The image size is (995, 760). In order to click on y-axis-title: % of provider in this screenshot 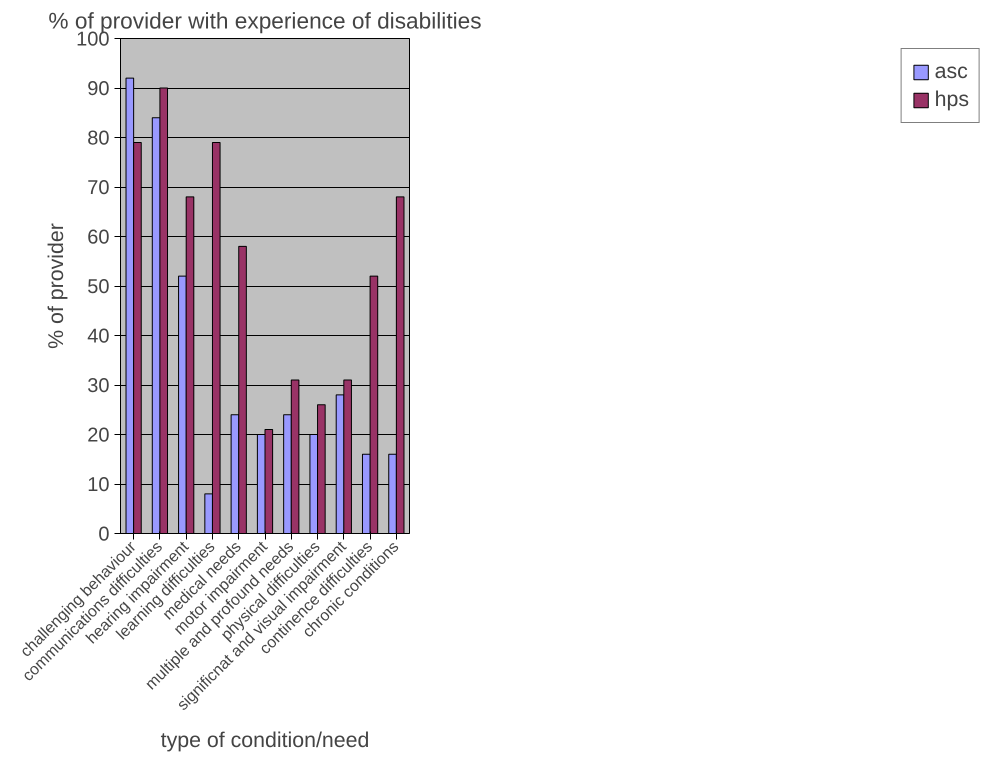, I will do `click(56, 286)`.